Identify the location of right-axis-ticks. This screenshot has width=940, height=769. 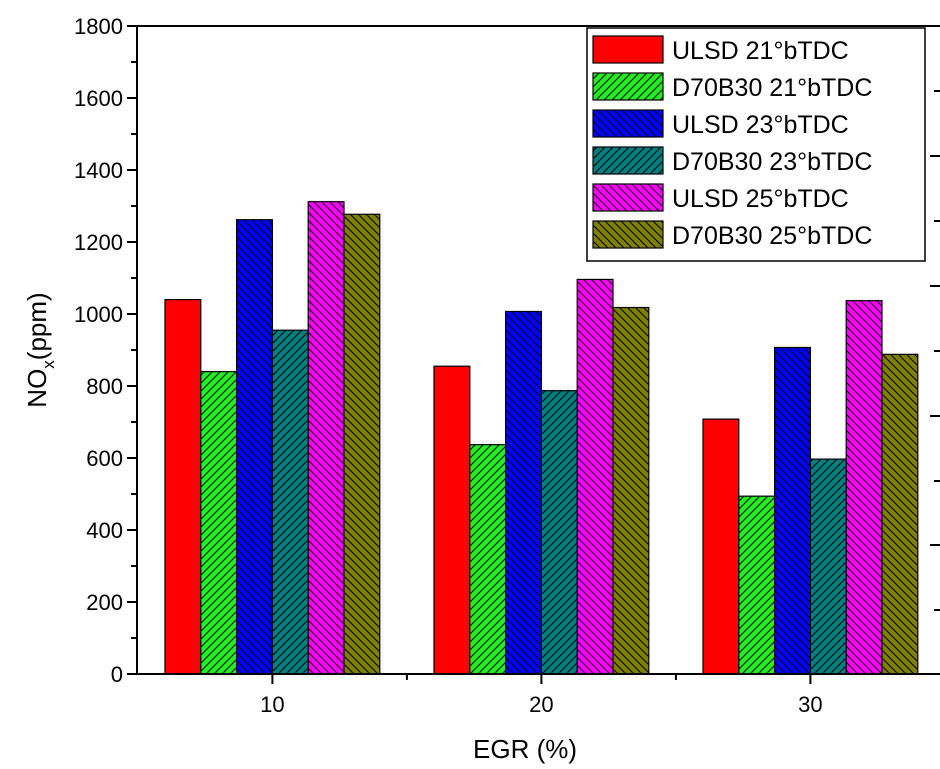
(935, 318).